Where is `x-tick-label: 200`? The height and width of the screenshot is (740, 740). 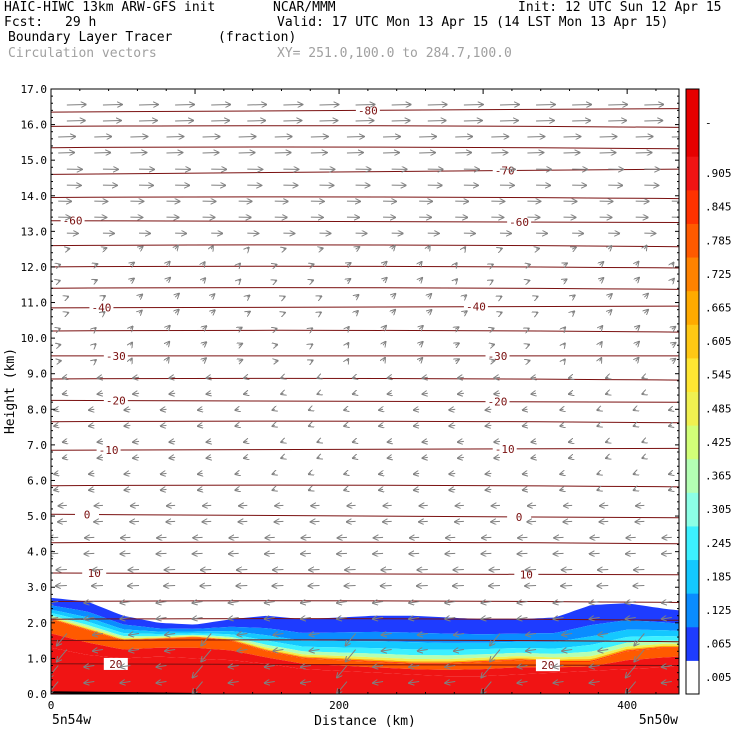 x-tick-label: 200 is located at coordinates (339, 705).